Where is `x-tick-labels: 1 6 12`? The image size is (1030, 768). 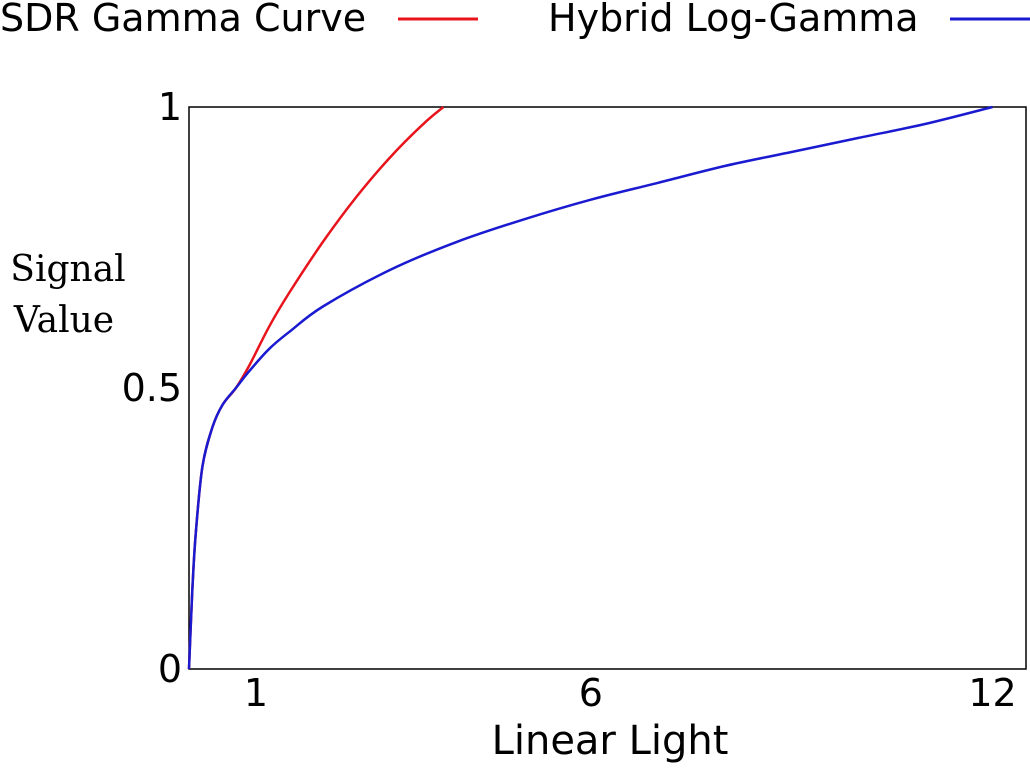
x-tick-labels: 1 6 12 is located at coordinates (630, 693).